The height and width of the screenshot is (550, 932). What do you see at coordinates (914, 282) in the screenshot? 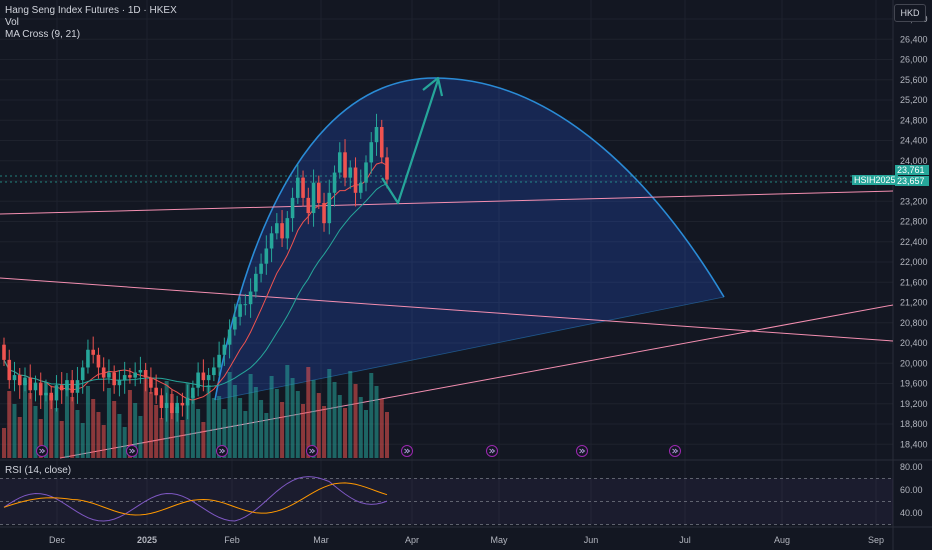
I see `price-tick-label: 21,600` at bounding box center [914, 282].